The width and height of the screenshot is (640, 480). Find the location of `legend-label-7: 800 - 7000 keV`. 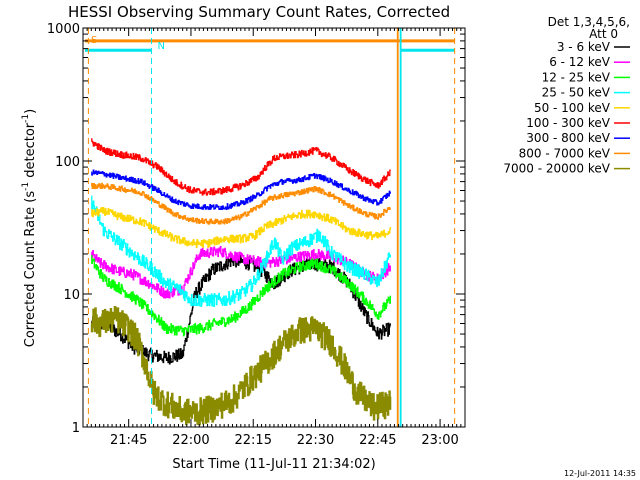

legend-label-7: 800 - 7000 keV is located at coordinates (565, 153).